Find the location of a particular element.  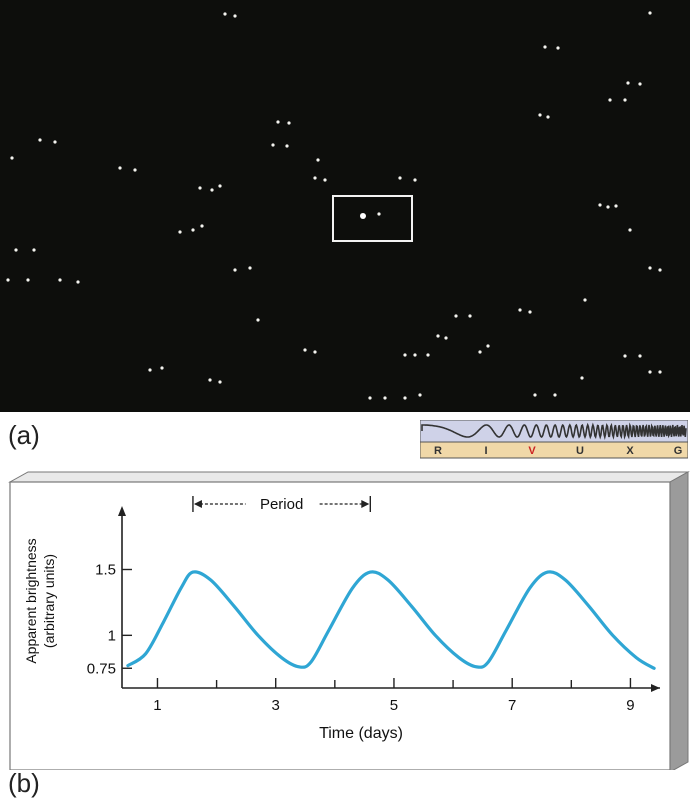

x-tick-label: 5 is located at coordinates (394, 705).